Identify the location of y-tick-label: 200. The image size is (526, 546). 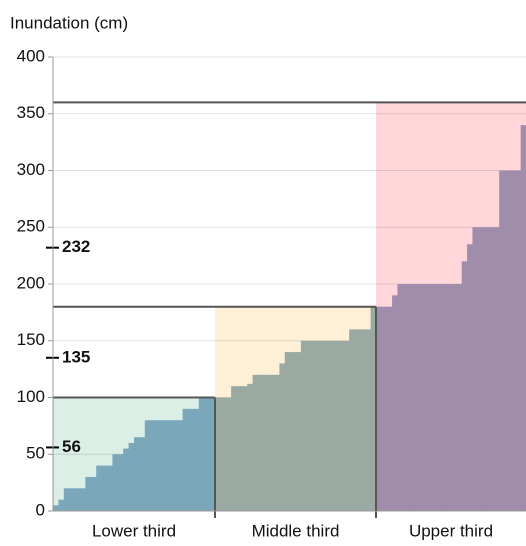
(31, 282).